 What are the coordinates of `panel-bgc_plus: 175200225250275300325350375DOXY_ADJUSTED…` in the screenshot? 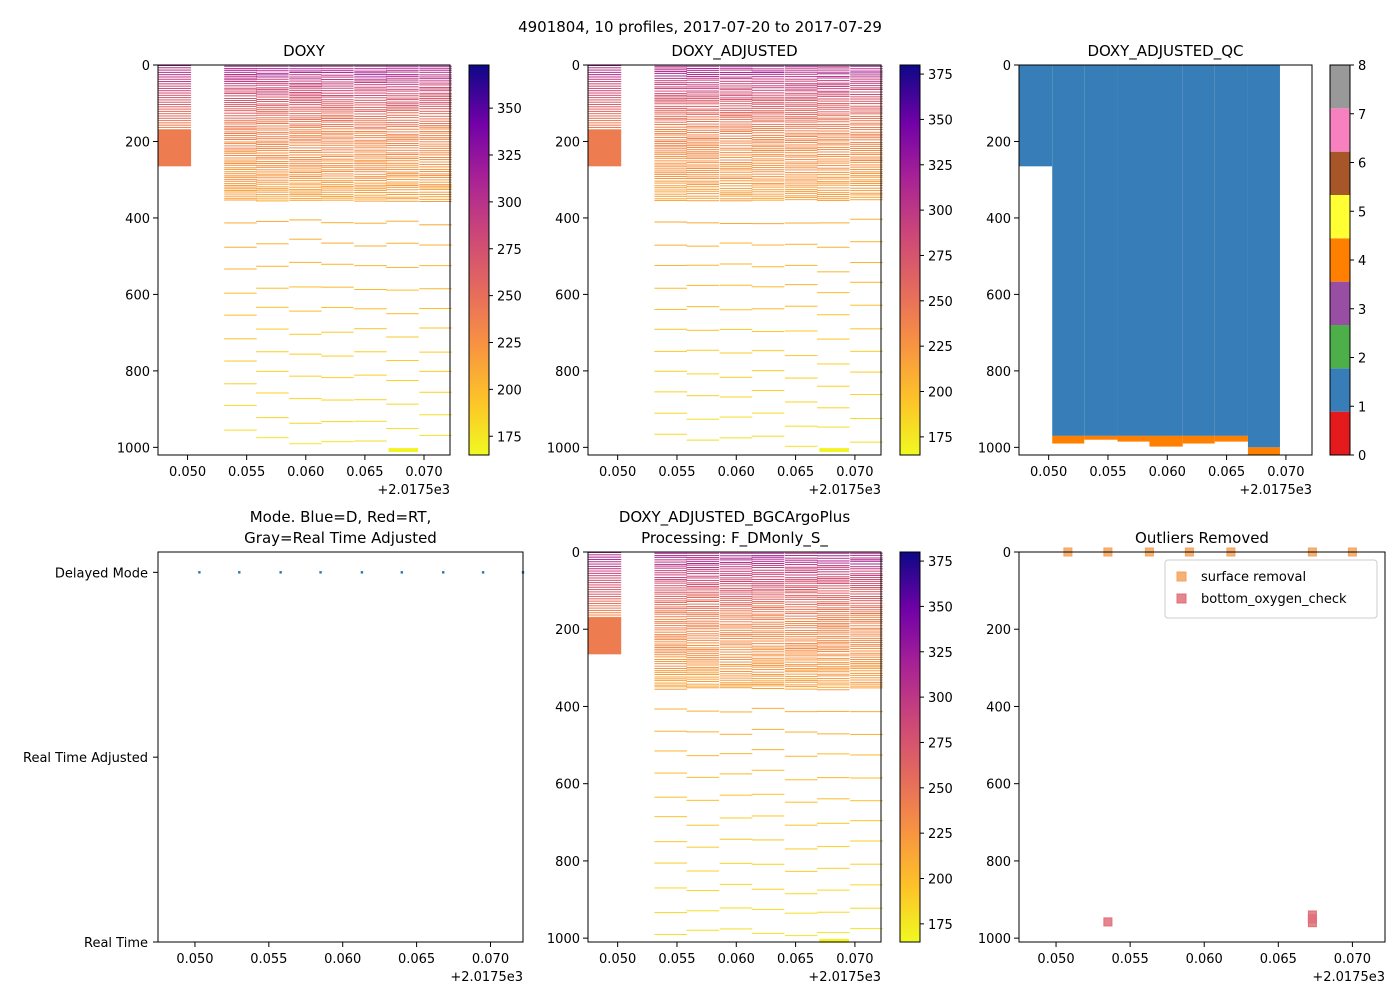 It's located at (750, 746).